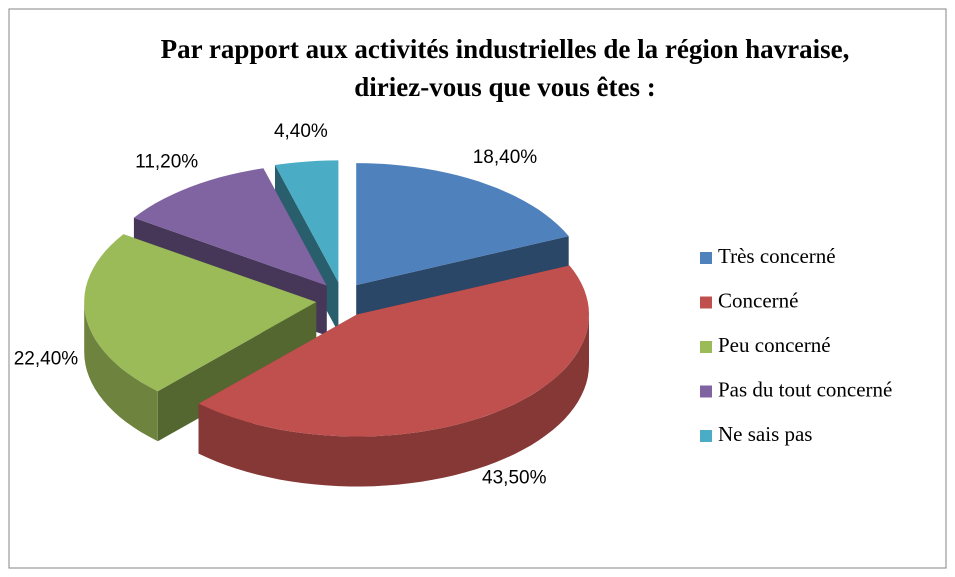 The image size is (955, 577). I want to click on legend-label: Pas du tout concerné, so click(805, 389).